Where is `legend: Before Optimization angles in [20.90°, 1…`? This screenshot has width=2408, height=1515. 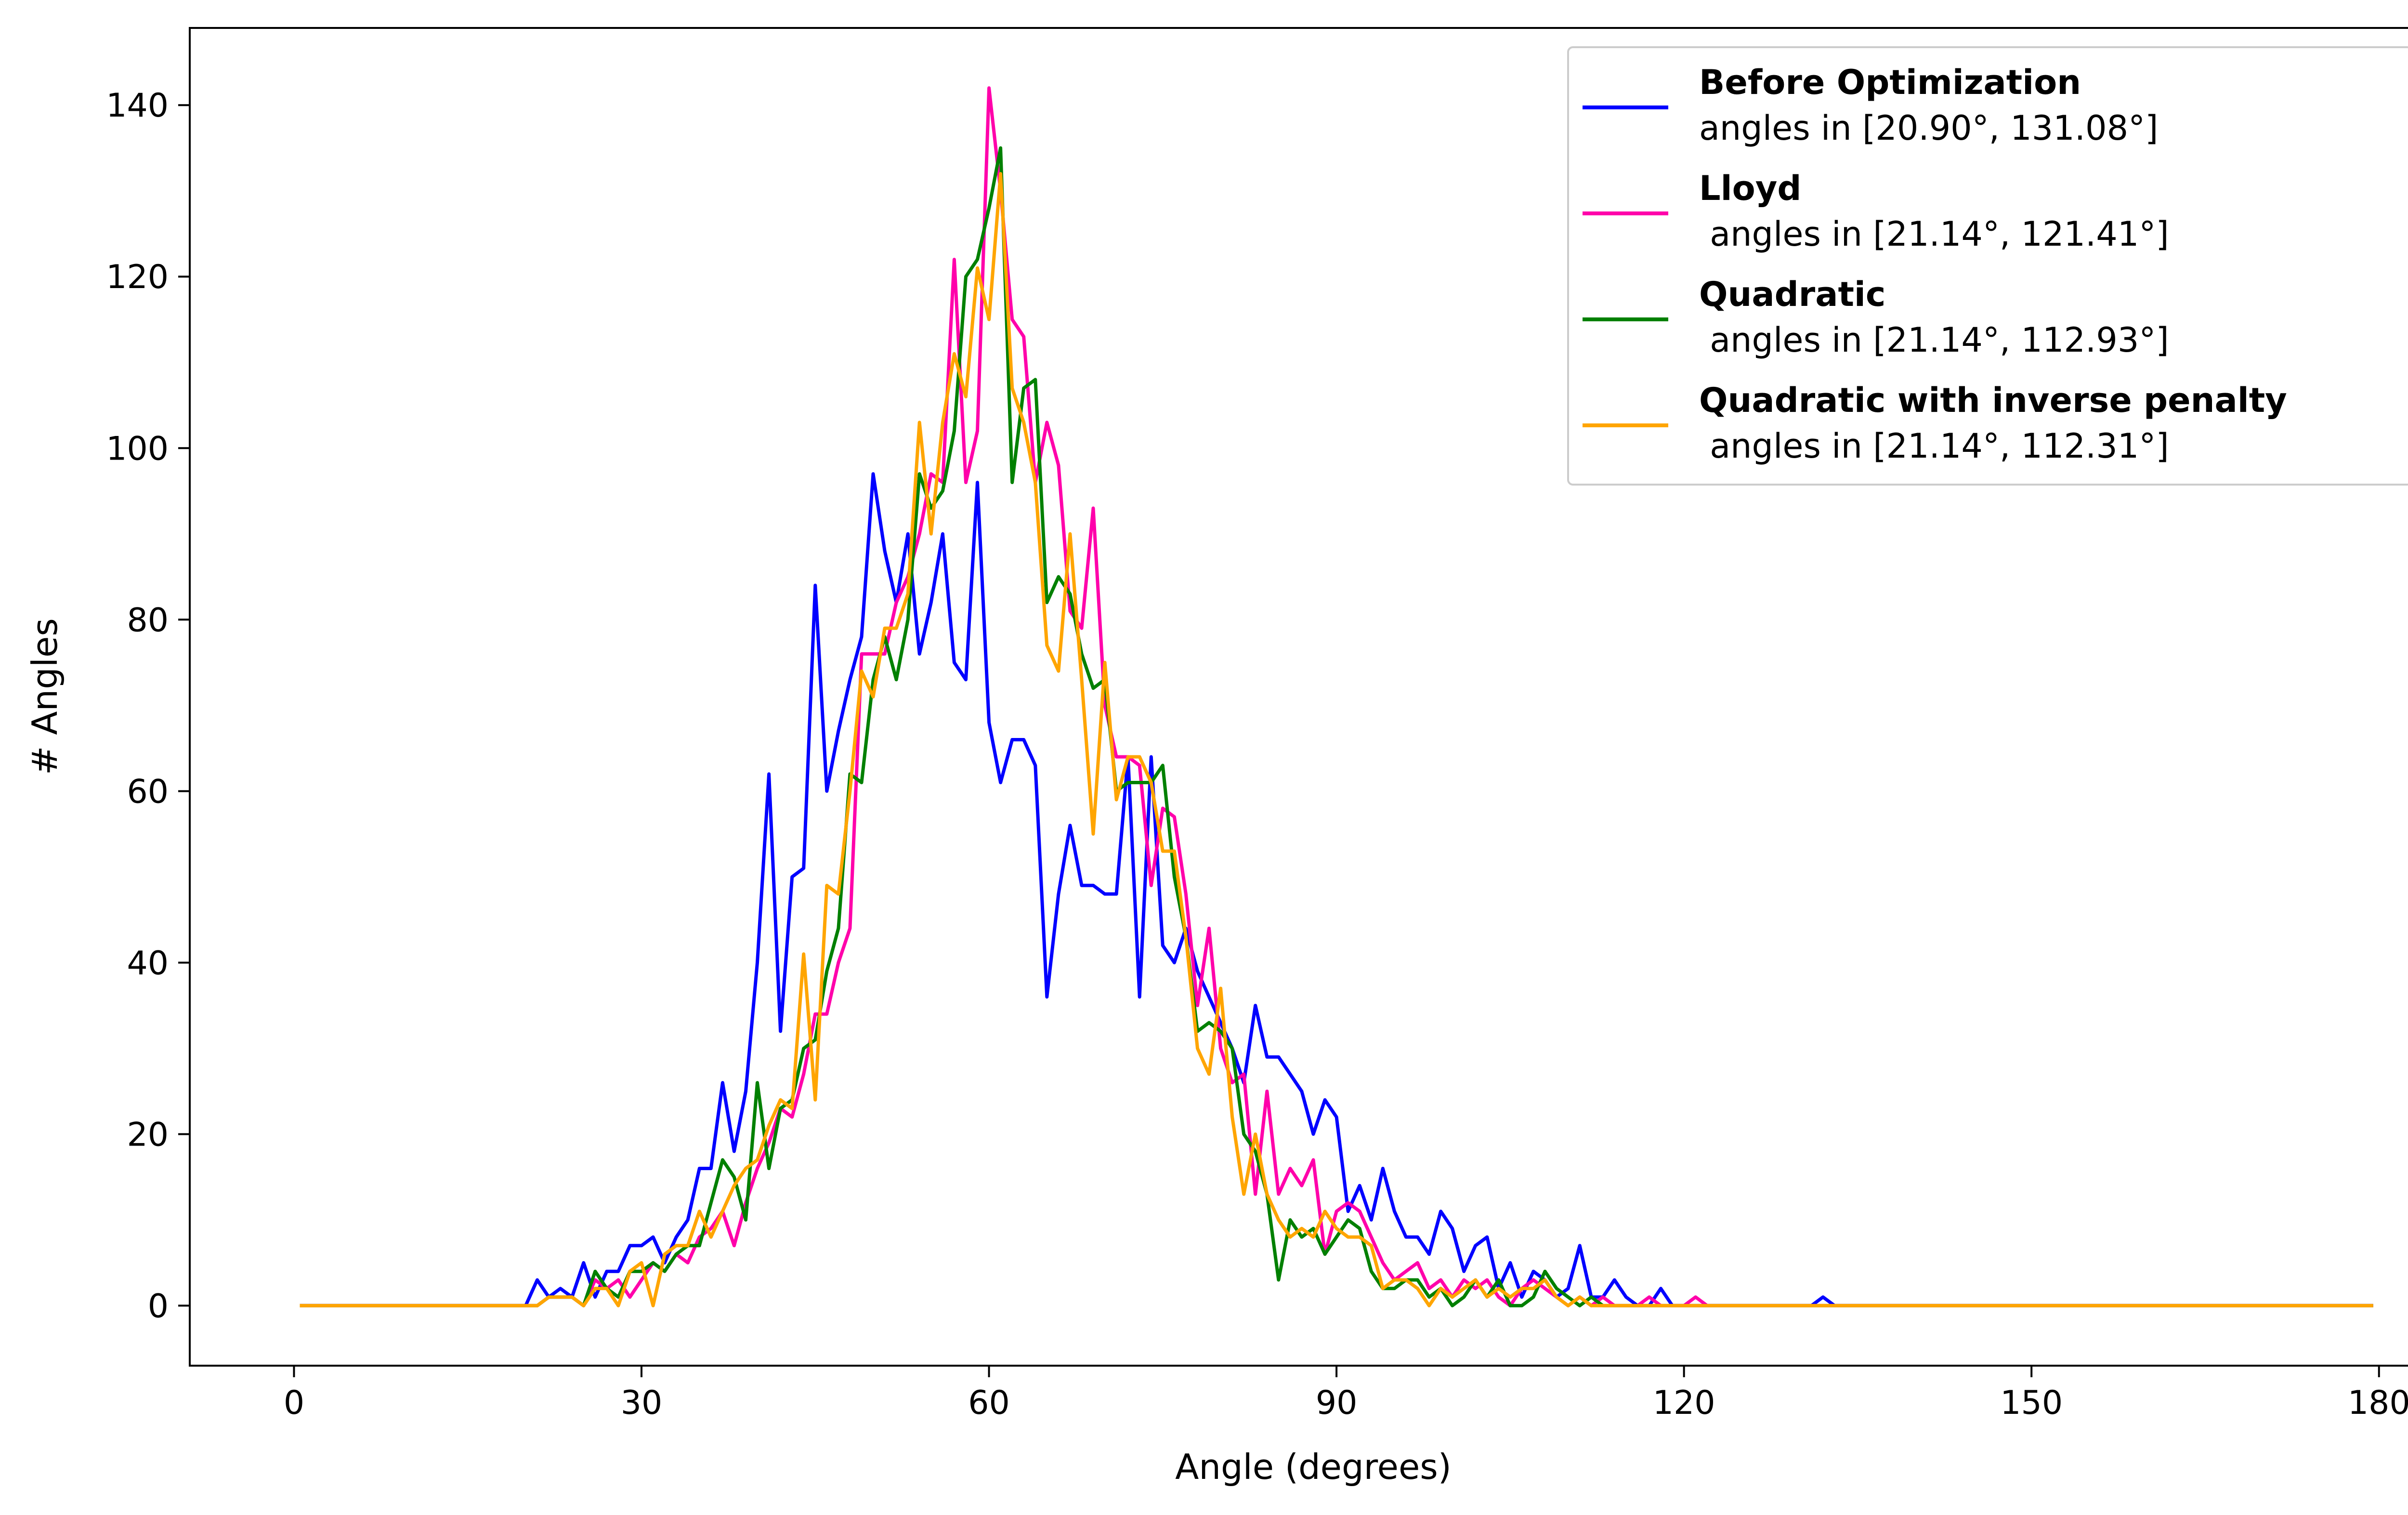 legend: Before Optimization angles in [20.90°, 1… is located at coordinates (1987, 266).